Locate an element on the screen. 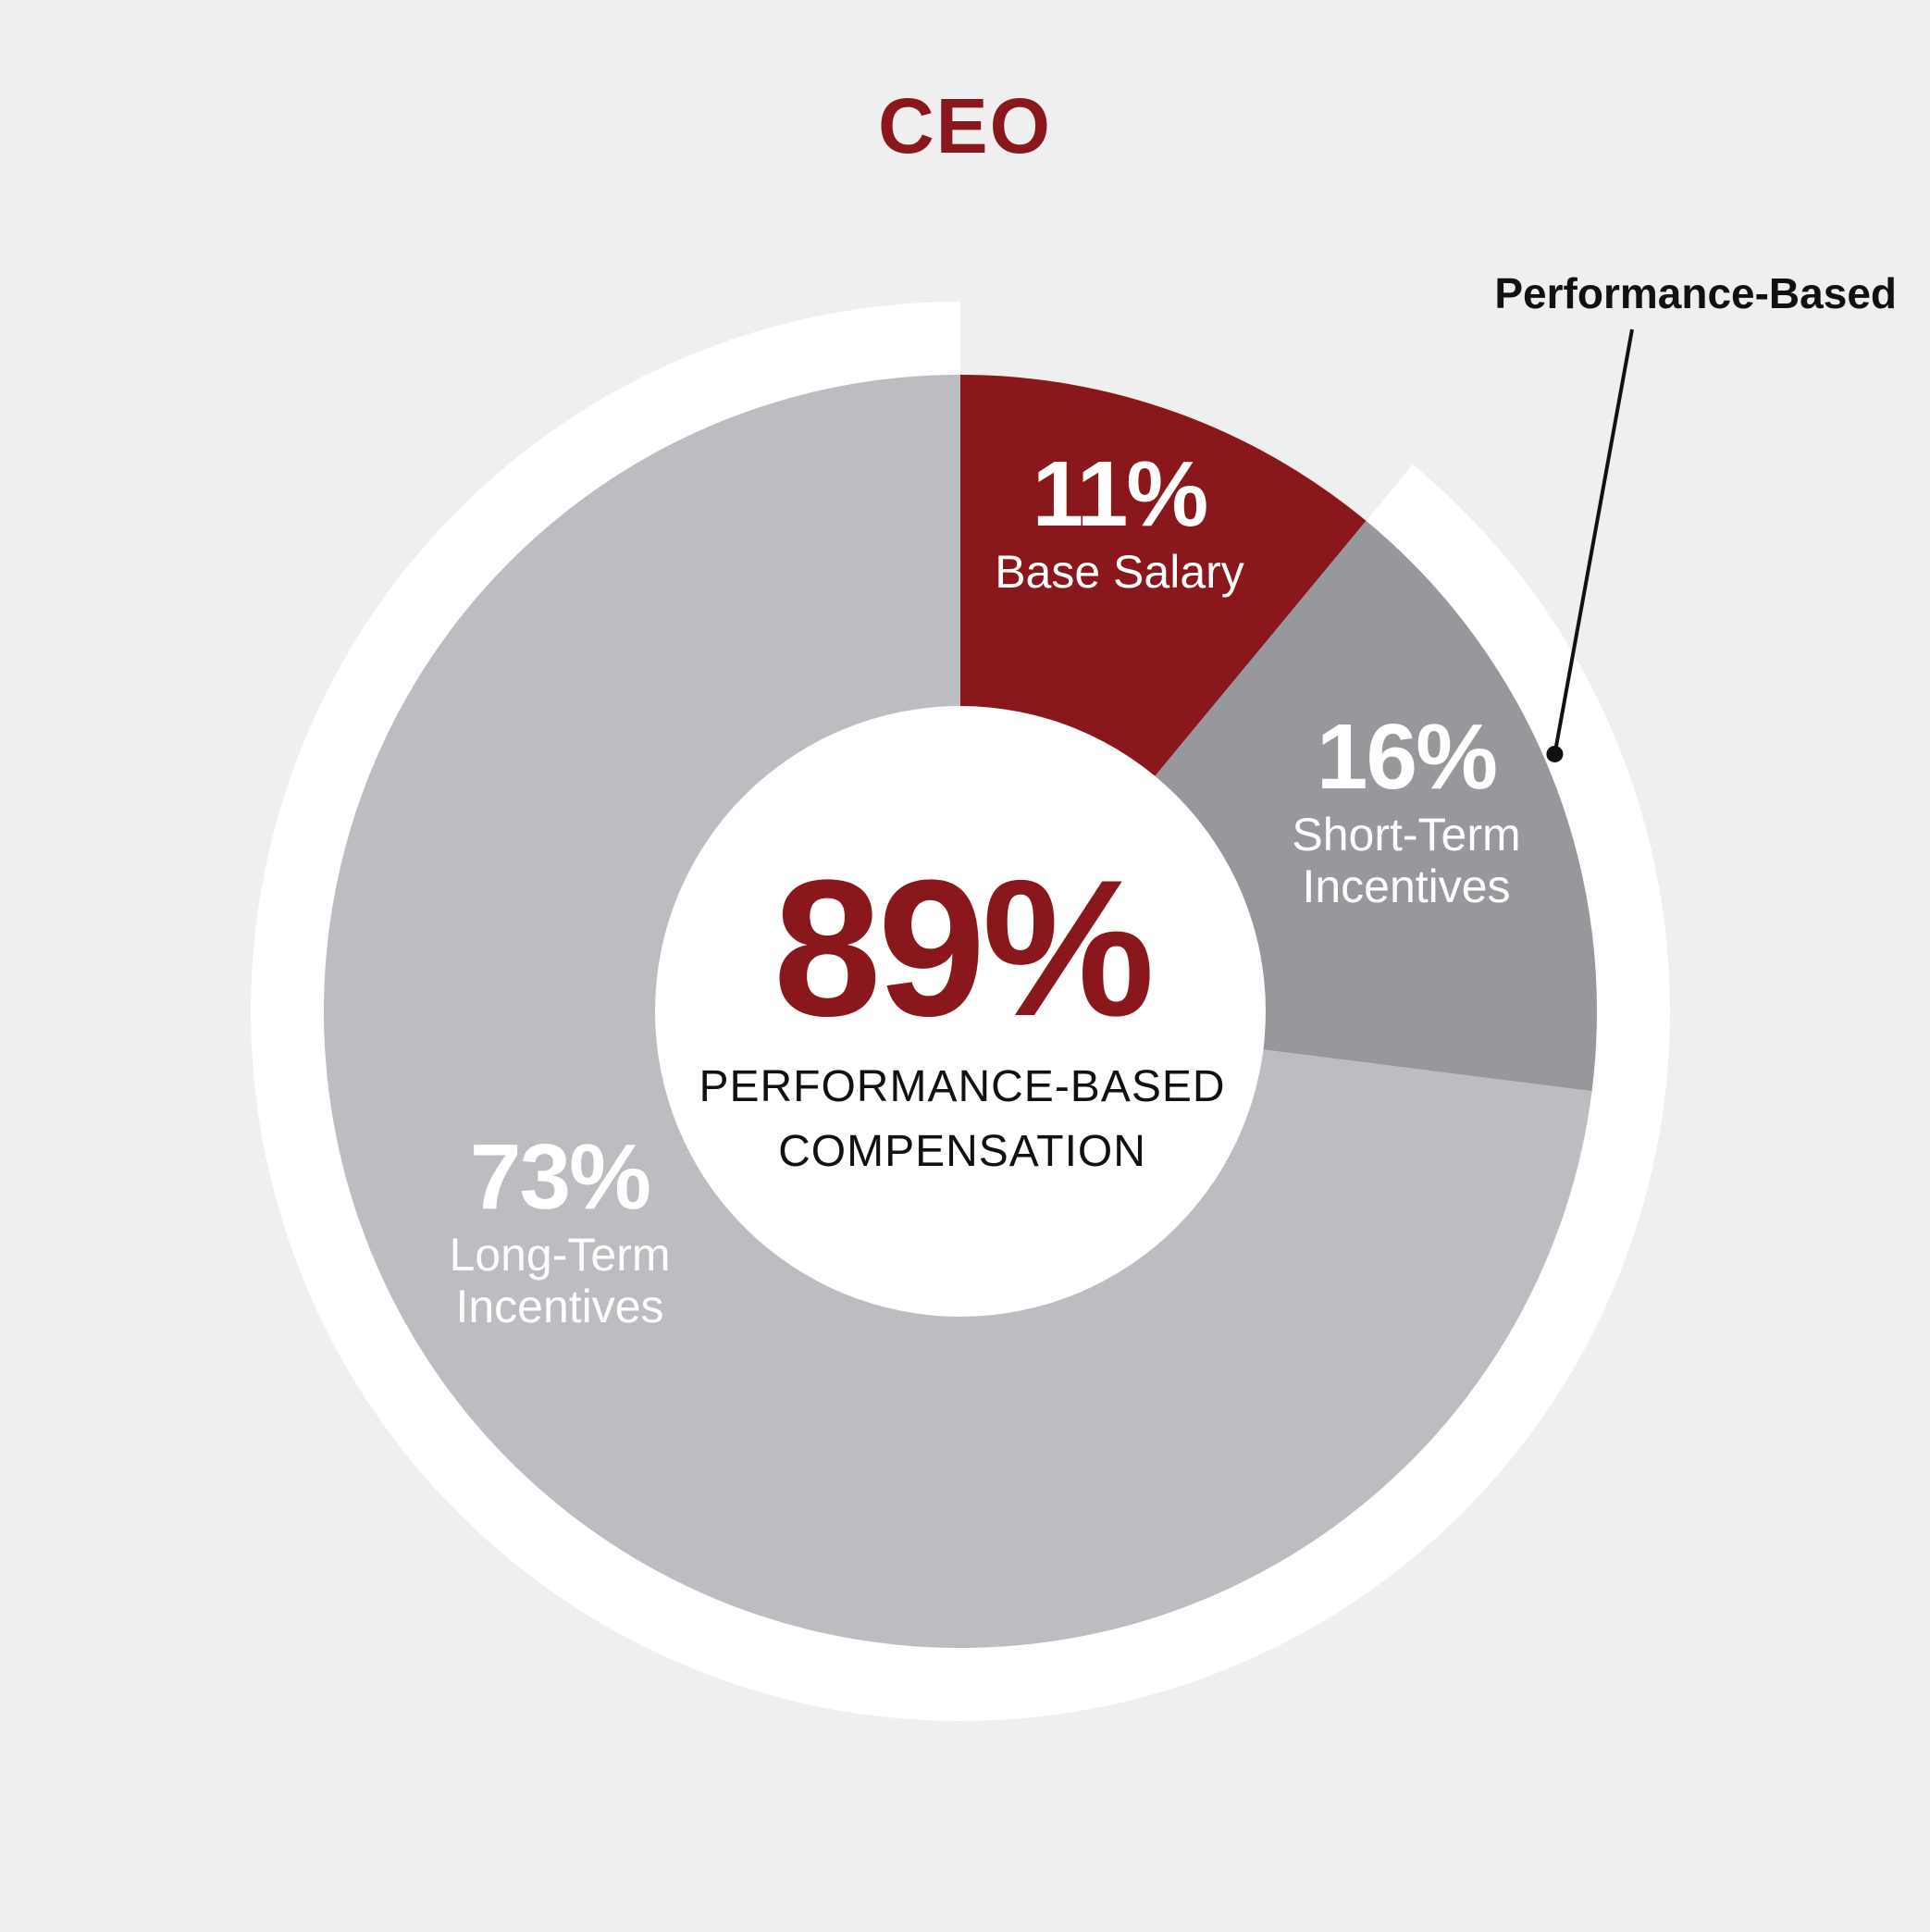 This screenshot has width=1930, height=1932. callout-dot is located at coordinates (1555, 753).